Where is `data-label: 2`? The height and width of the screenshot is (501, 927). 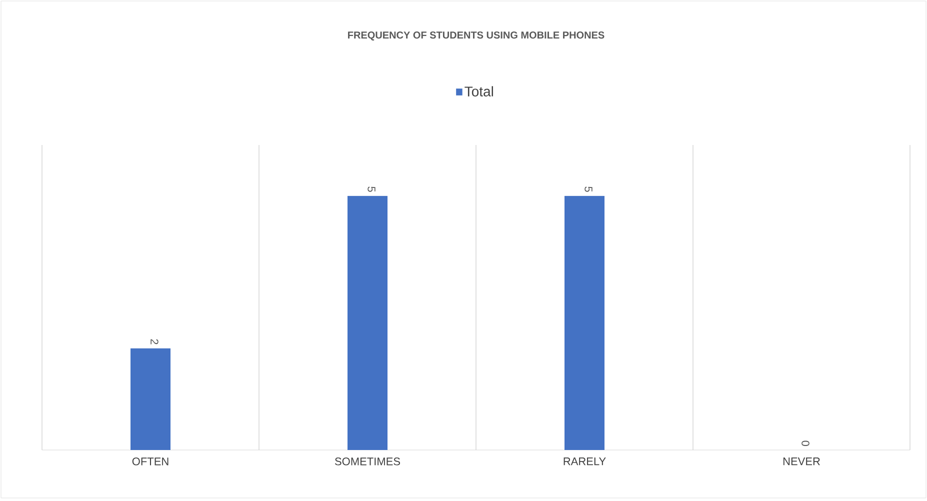 data-label: 2 is located at coordinates (154, 341).